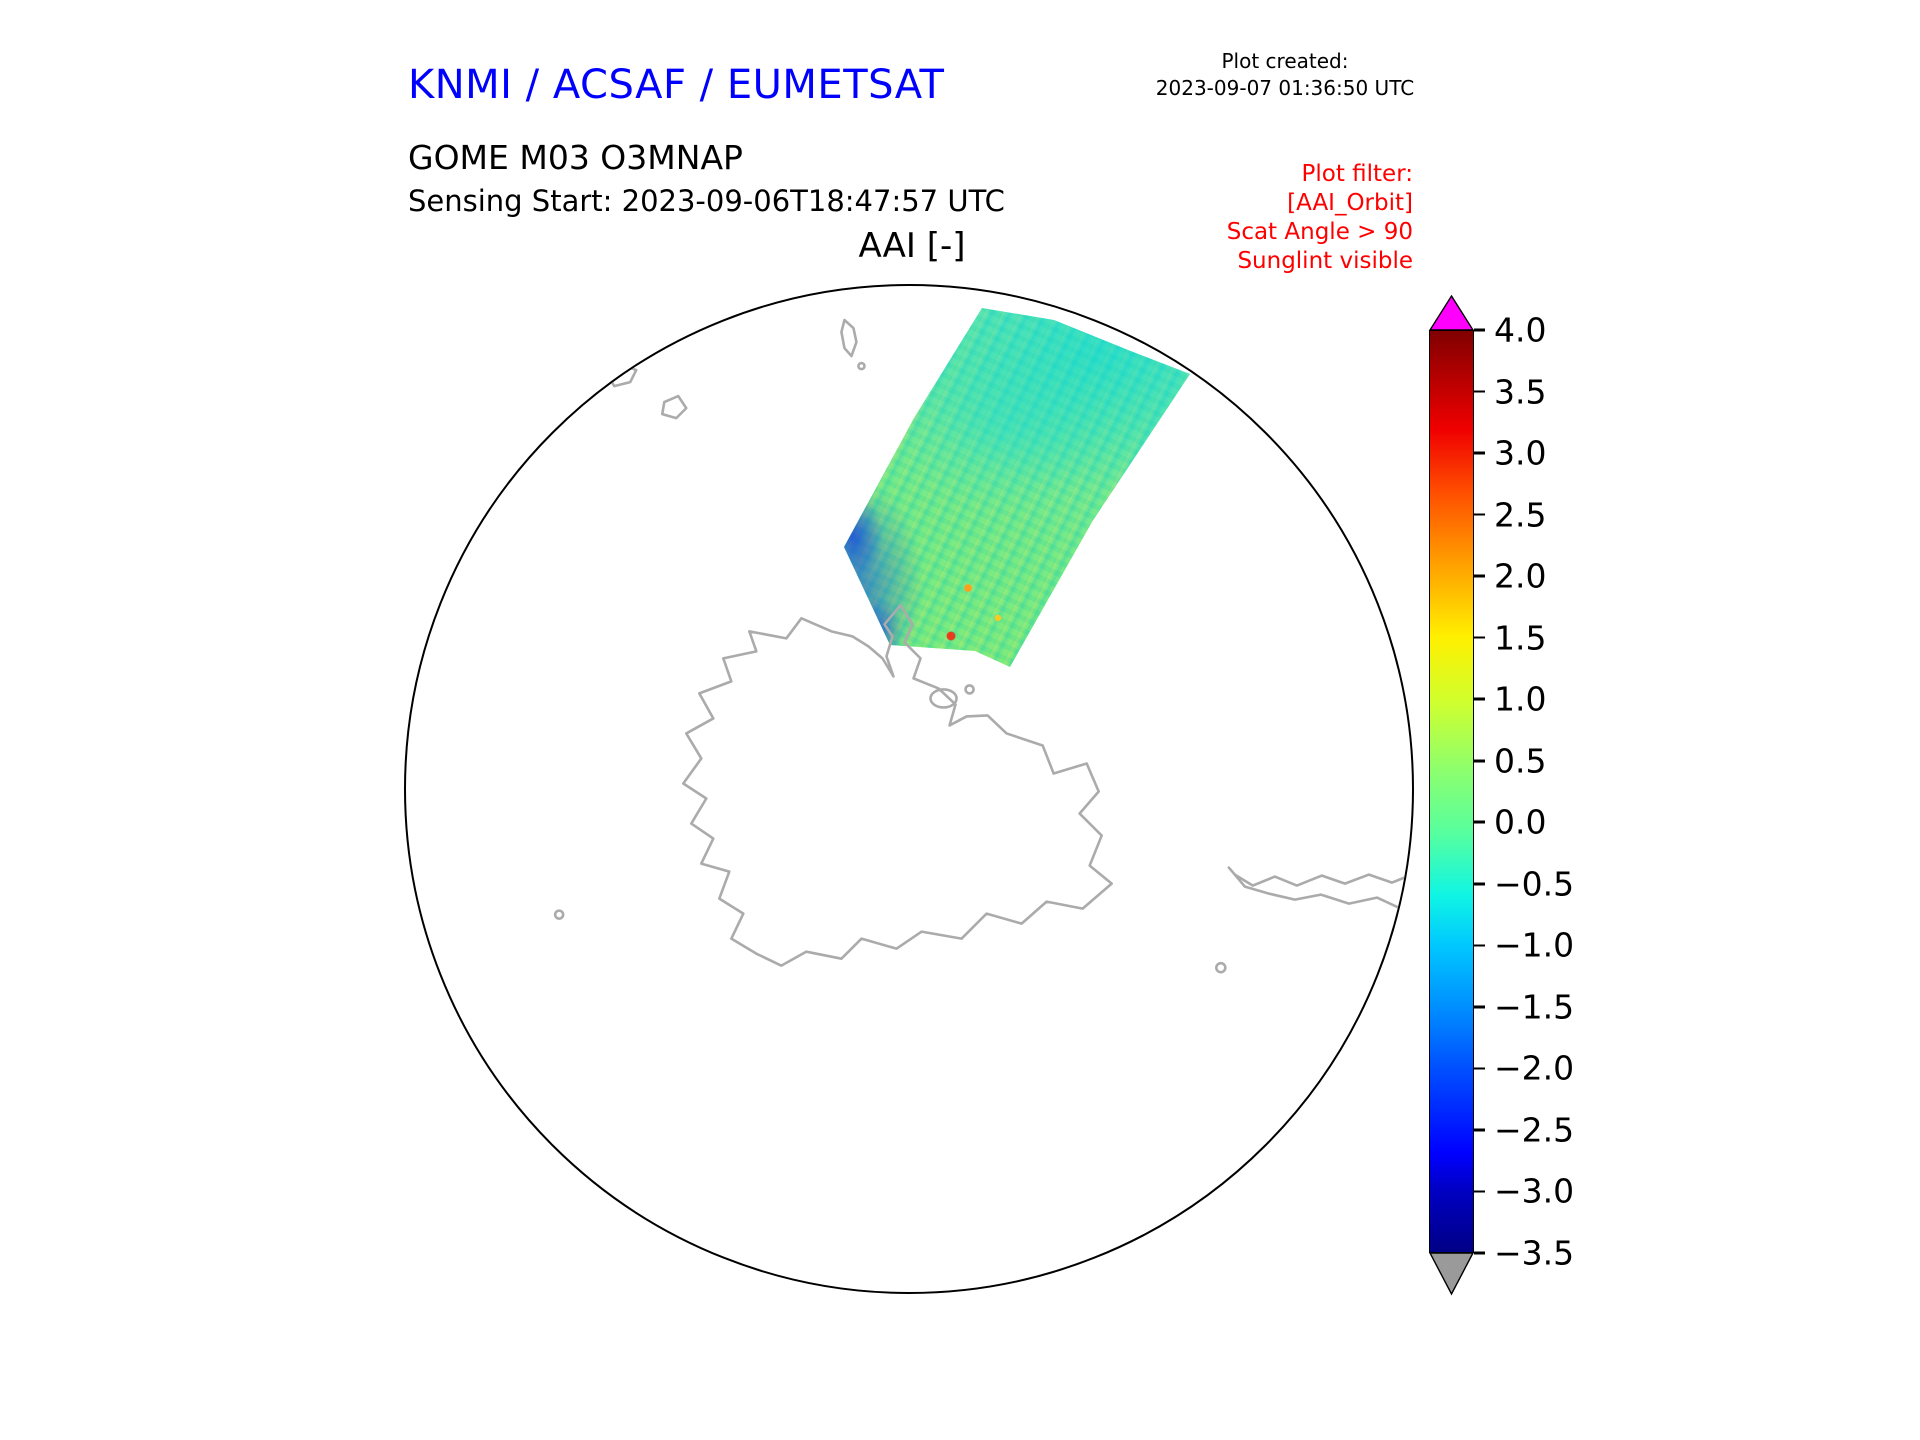 Image resolution: width=1920 pixels, height=1440 pixels. I want to click on island-upper-left-b, so click(674, 407).